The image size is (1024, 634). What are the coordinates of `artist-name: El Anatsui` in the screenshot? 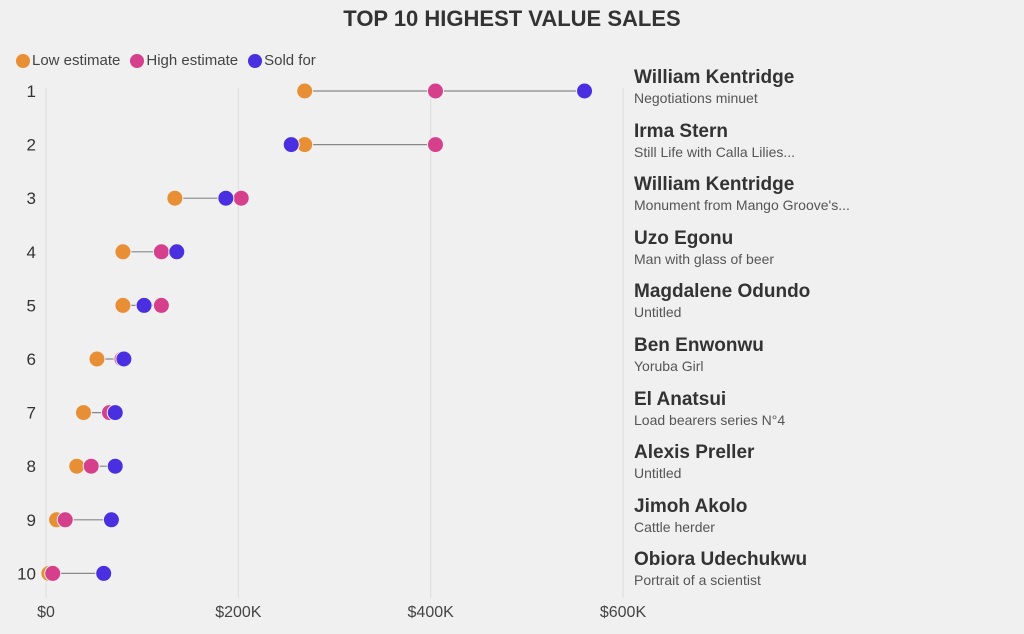 It's located at (680, 399).